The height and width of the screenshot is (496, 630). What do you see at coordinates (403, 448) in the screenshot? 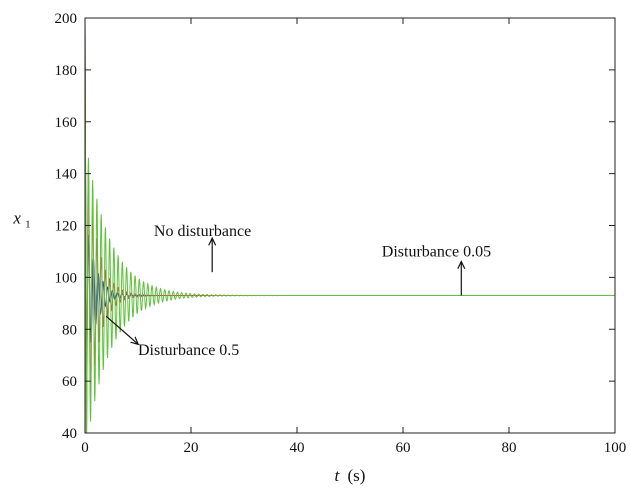
I see `x-tick-label: 60` at bounding box center [403, 448].